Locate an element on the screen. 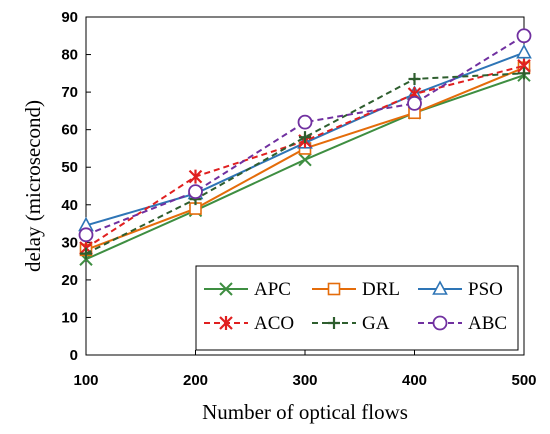 The height and width of the screenshot is (434, 550). y-axis-label: delay (microsecond) is located at coordinates (33, 186).